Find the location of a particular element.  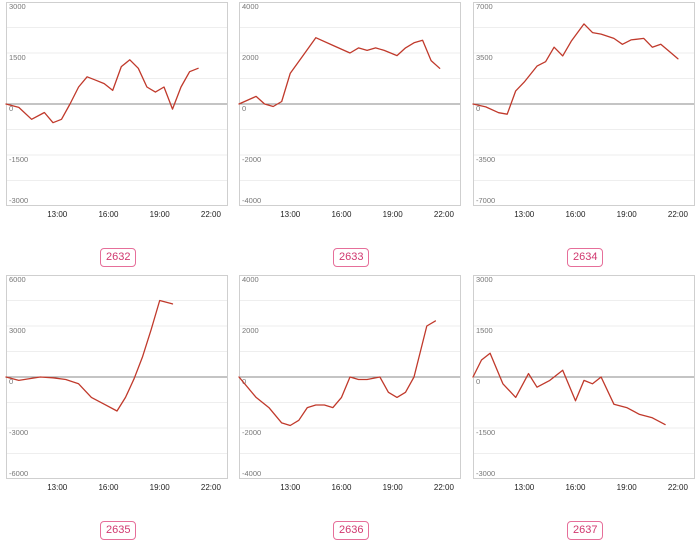

code-badge: 2635 is located at coordinates (118, 530).